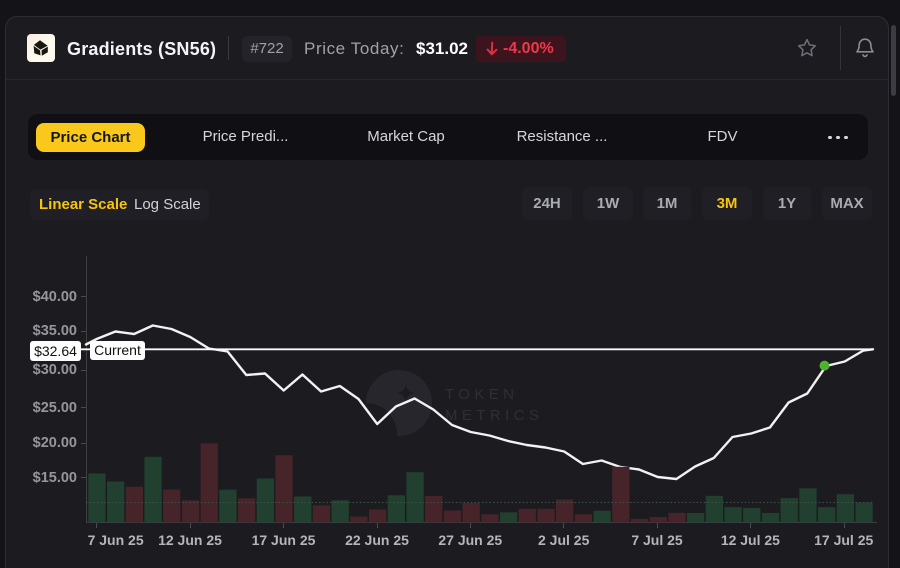 This screenshot has width=900, height=568. What do you see at coordinates (494, 415) in the screenshot?
I see `svg-text: METRICS` at bounding box center [494, 415].